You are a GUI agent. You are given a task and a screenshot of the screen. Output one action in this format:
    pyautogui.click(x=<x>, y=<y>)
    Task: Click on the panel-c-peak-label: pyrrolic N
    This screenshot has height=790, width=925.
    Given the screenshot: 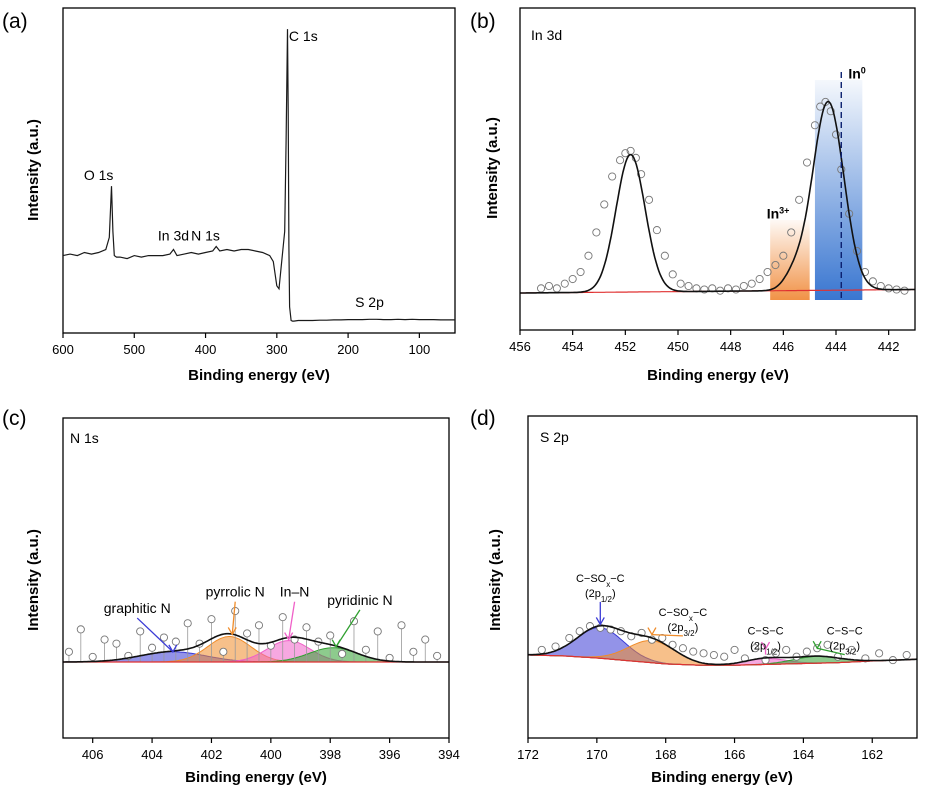 What is the action you would take?
    pyautogui.click(x=235, y=592)
    